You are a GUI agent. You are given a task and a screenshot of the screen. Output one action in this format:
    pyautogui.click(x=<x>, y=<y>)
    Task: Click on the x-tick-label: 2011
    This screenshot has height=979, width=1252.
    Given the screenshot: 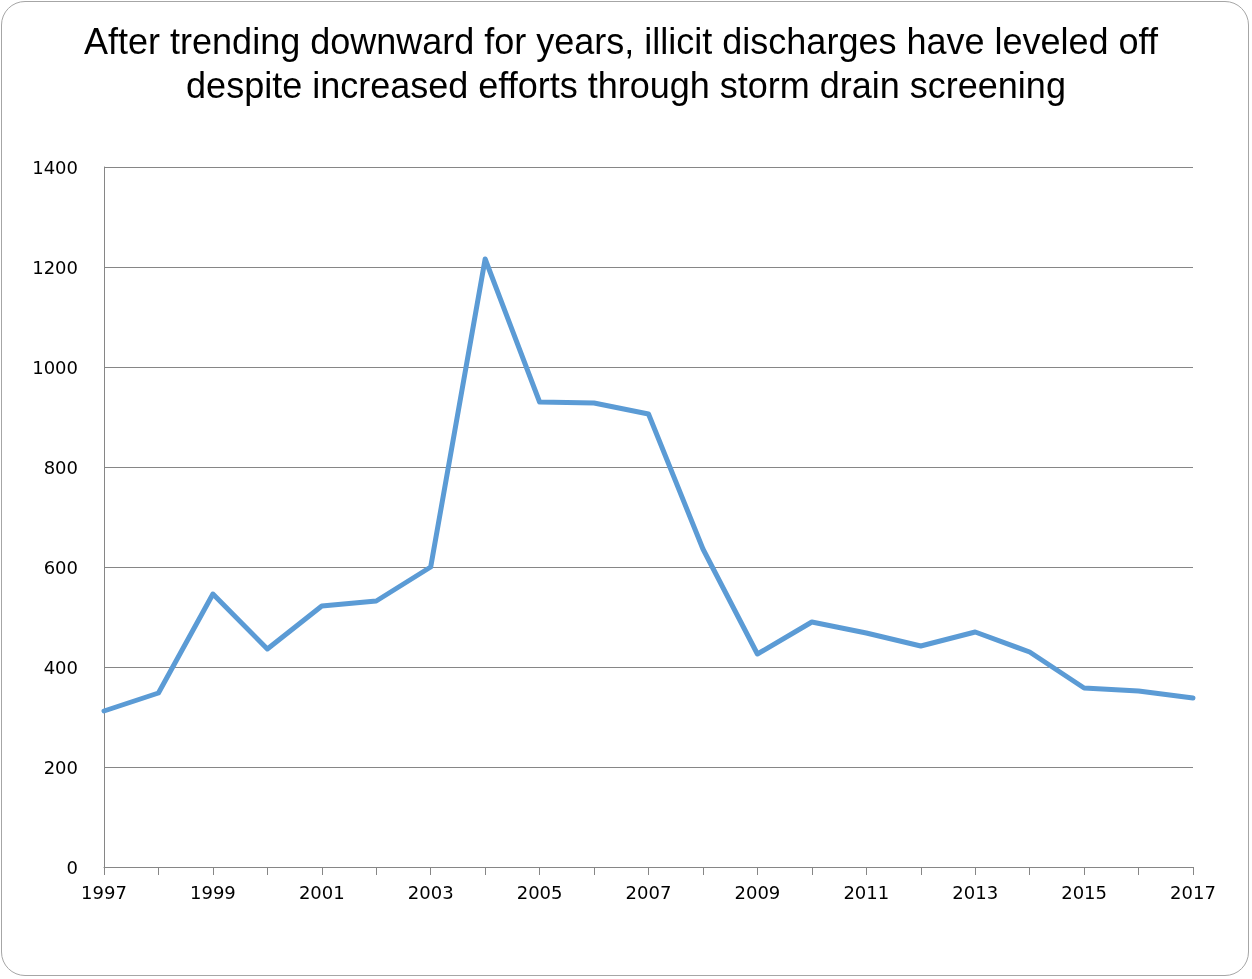 What is the action you would take?
    pyautogui.click(x=866, y=892)
    